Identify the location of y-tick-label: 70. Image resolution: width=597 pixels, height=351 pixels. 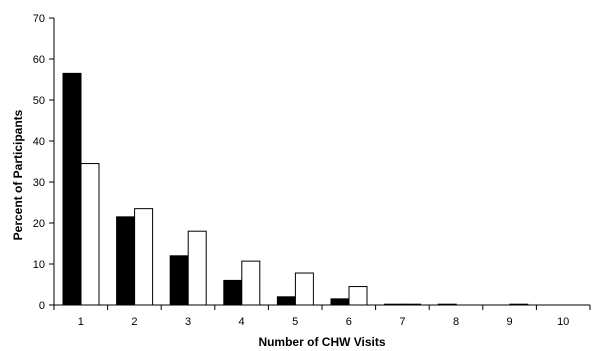
(39, 19).